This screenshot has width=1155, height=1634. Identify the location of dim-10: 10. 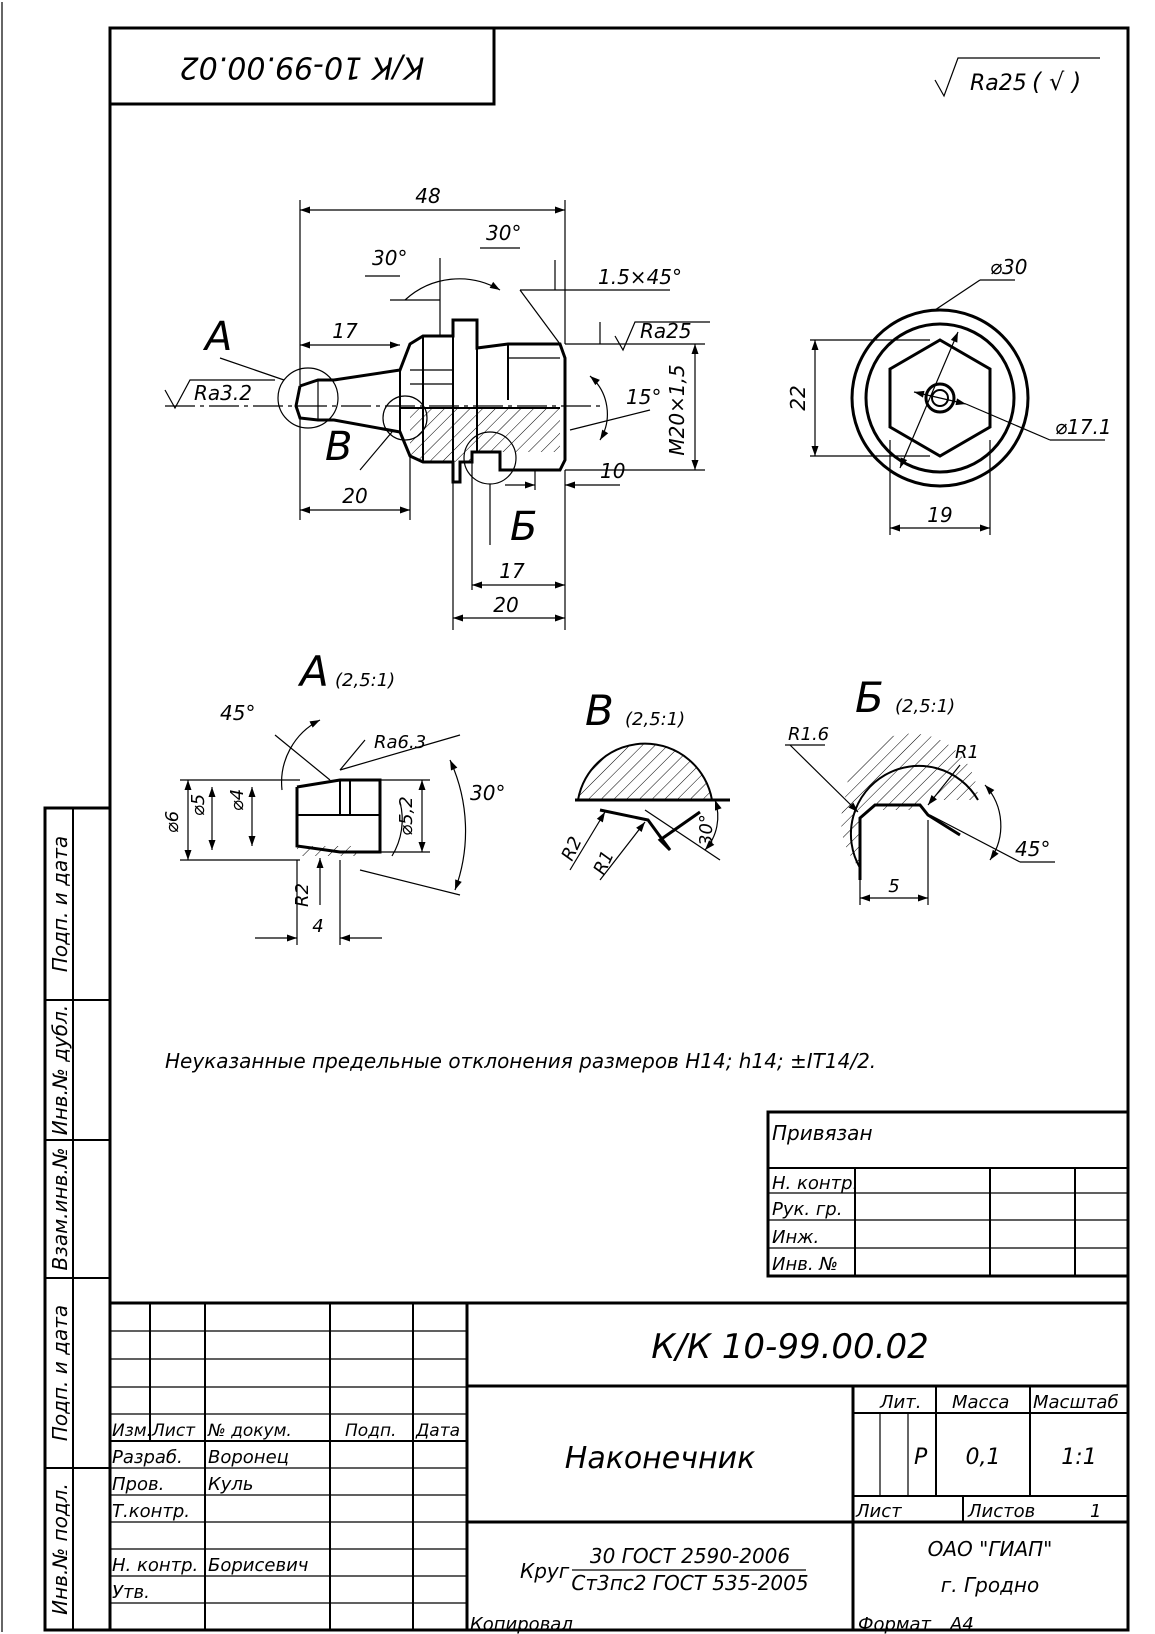
(612, 471).